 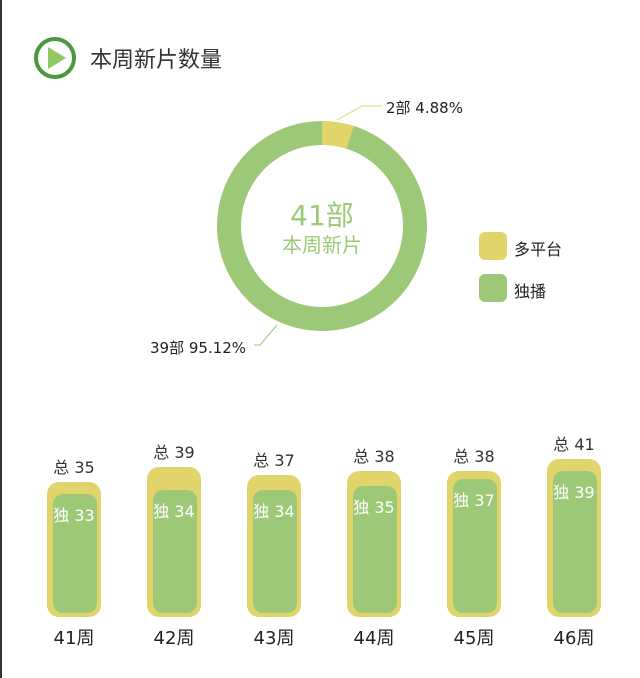 I want to click on page-title: 本周新片数量, so click(x=156, y=60).